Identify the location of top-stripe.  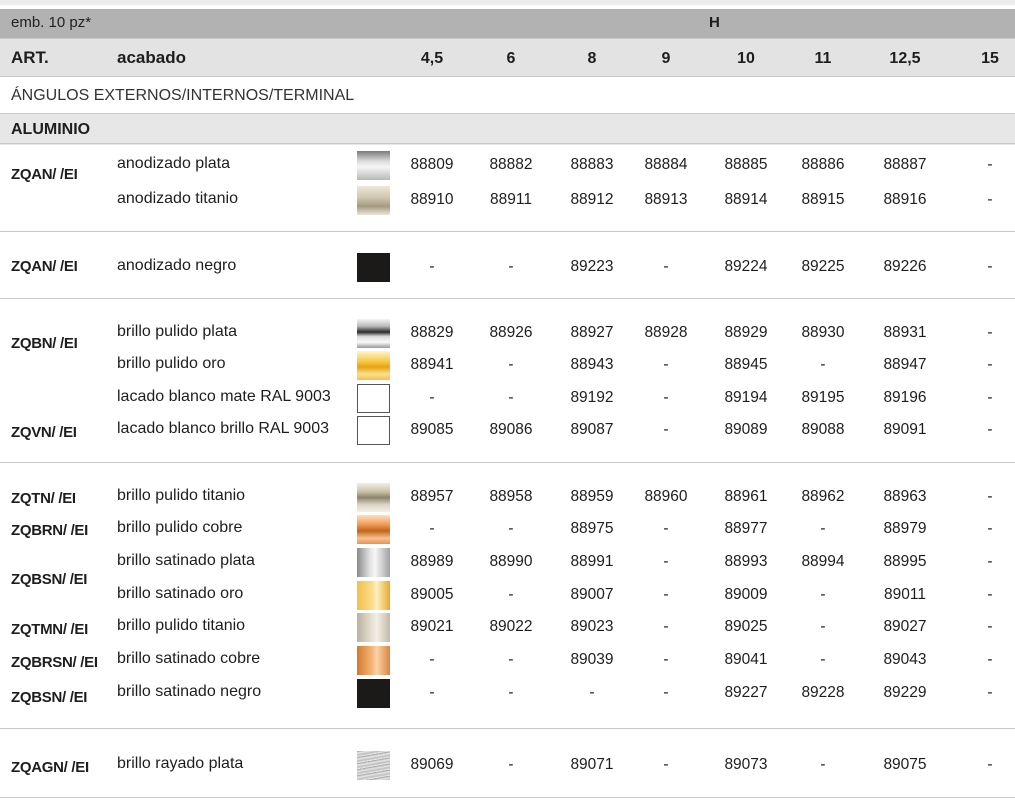
(507, 2).